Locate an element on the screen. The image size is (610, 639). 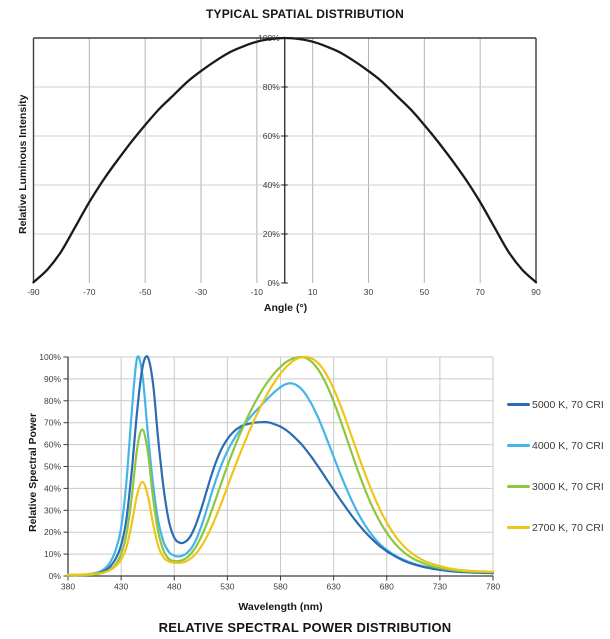
legend-line-2700k-icon is located at coordinates (518, 527).